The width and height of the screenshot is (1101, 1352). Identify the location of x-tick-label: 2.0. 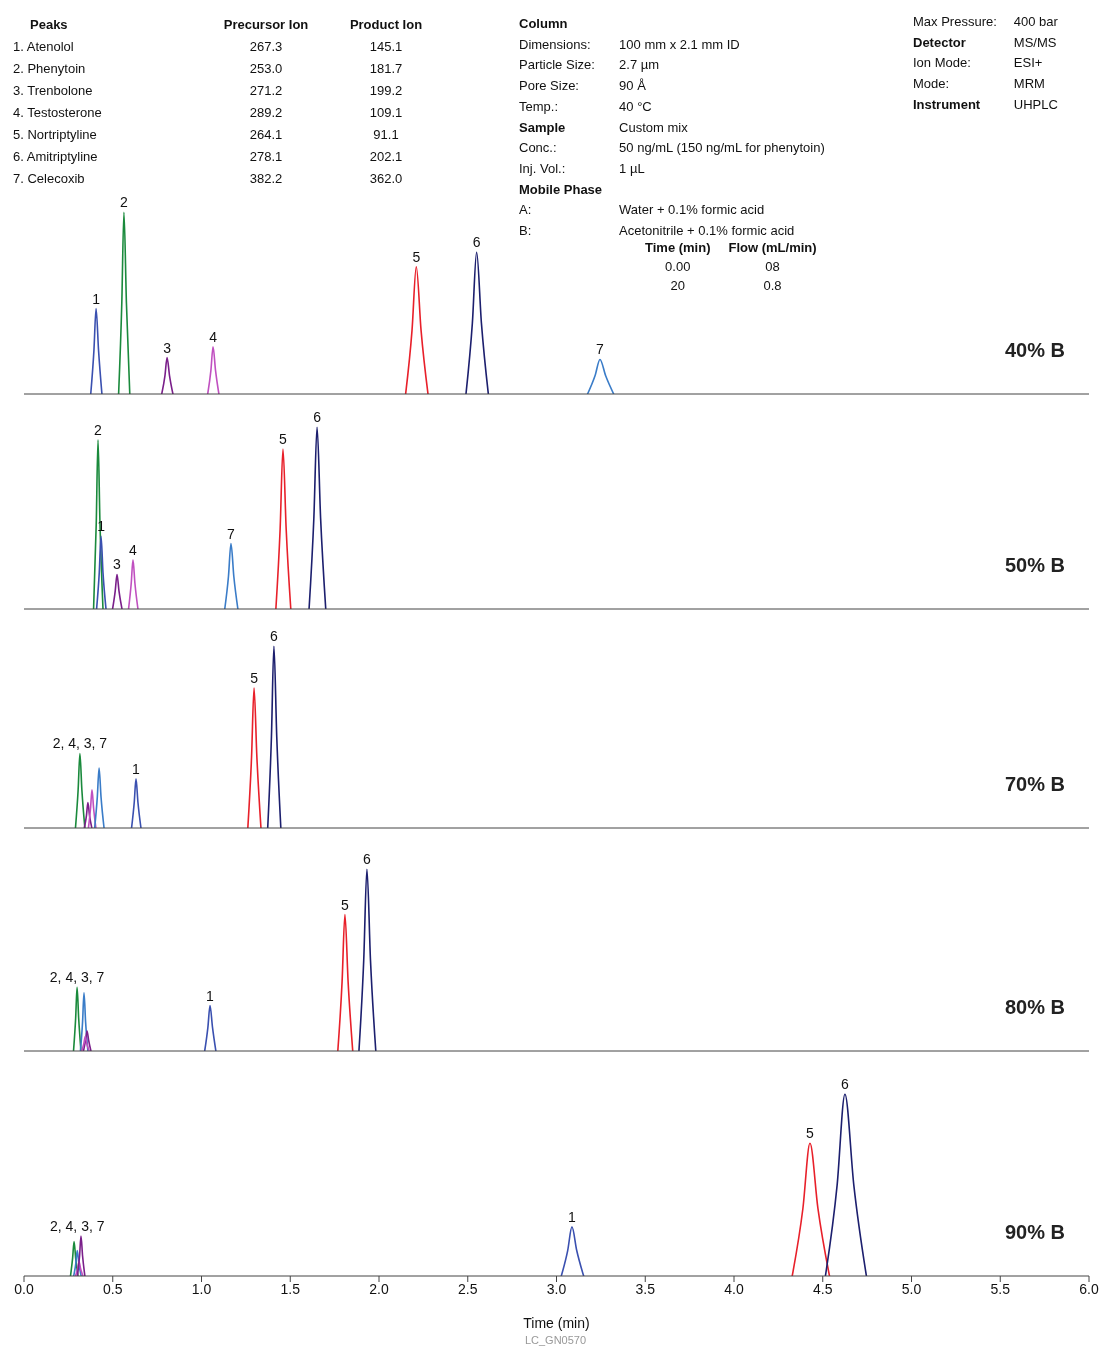
(379, 1288).